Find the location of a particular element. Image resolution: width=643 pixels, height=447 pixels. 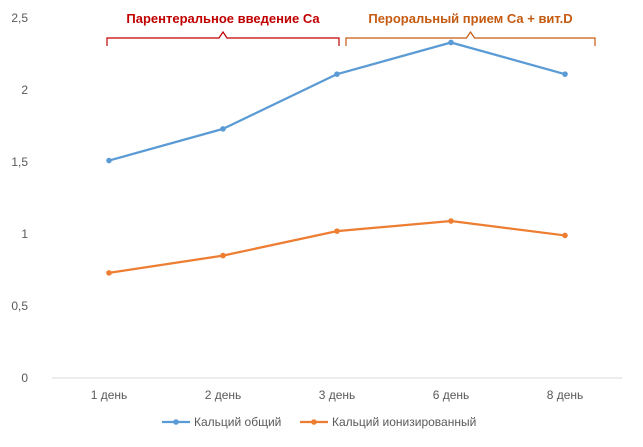

y-tick-label: 2,5 is located at coordinates (19, 18).